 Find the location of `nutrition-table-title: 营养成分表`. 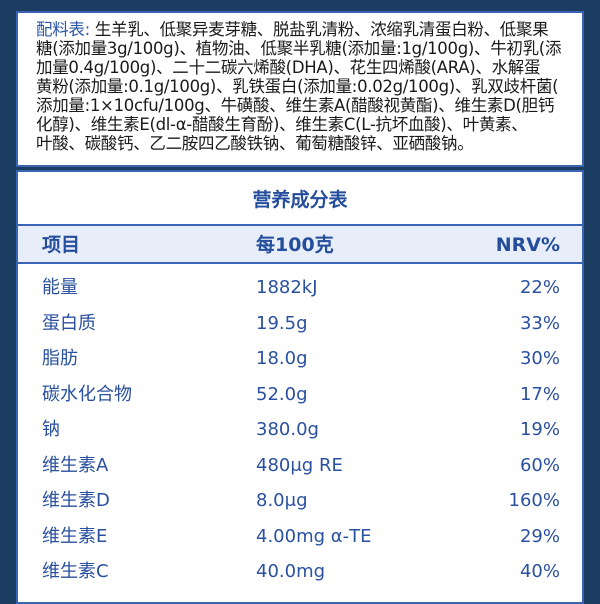

nutrition-table-title: 营养成分表 is located at coordinates (300, 200).